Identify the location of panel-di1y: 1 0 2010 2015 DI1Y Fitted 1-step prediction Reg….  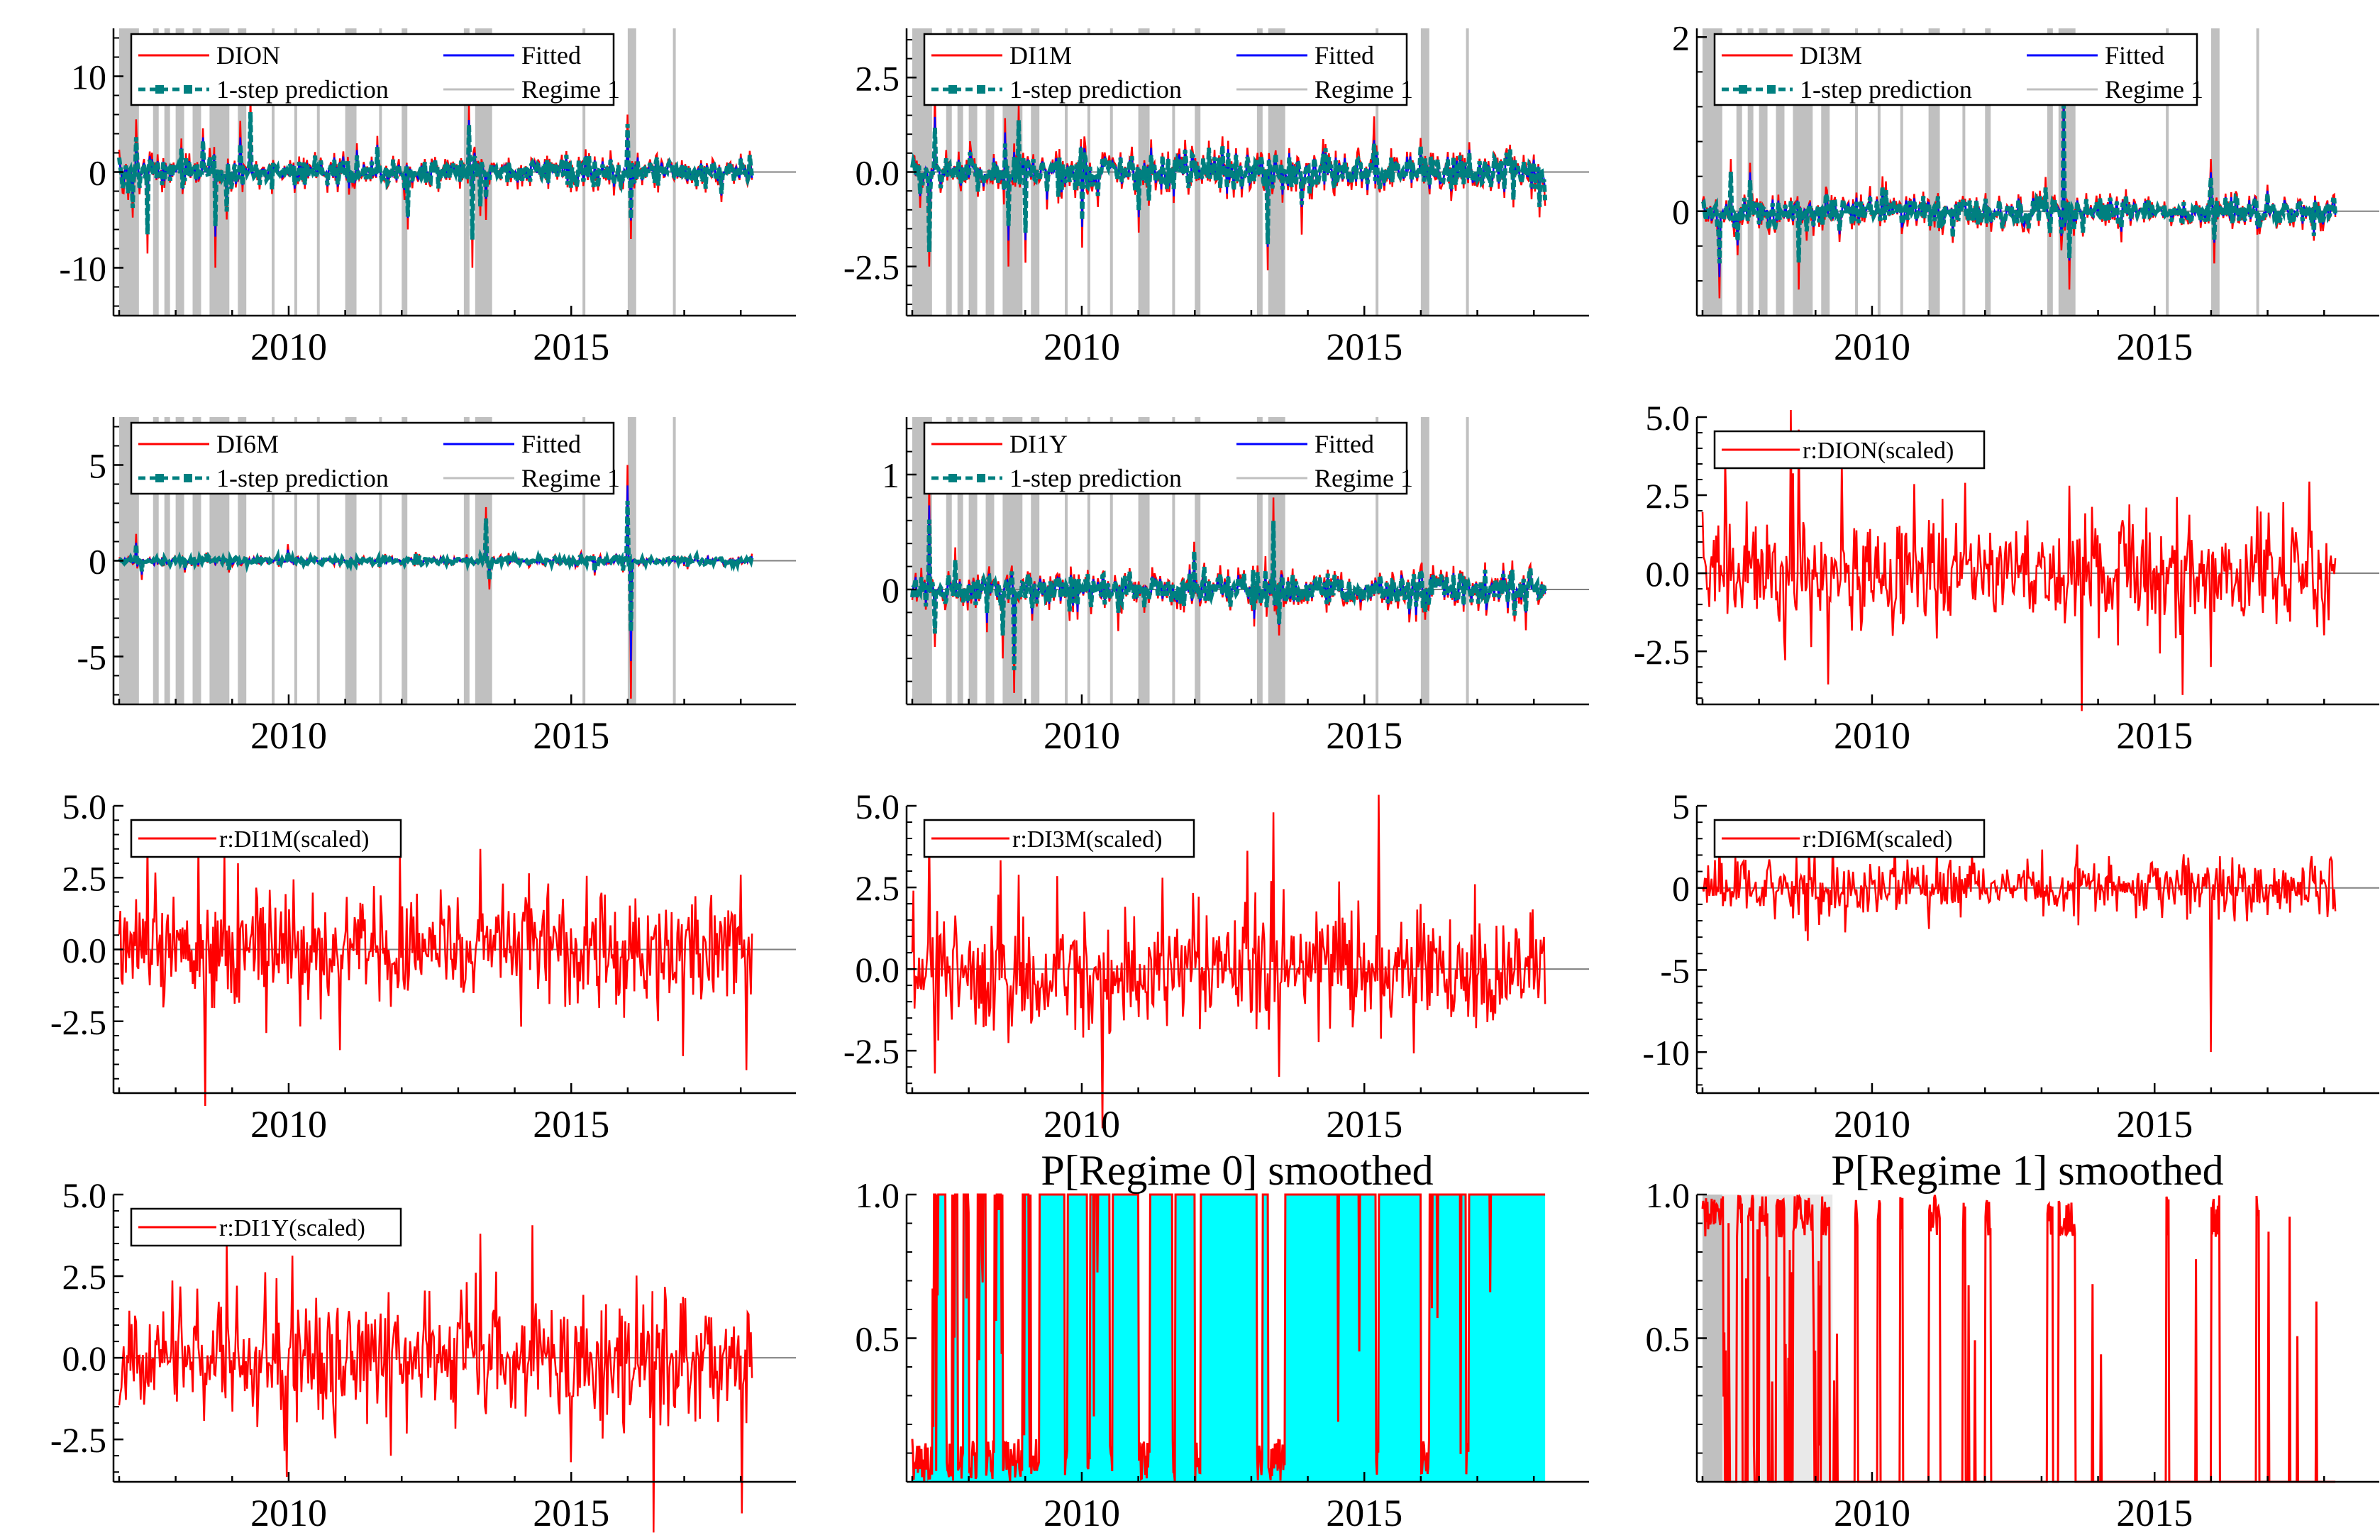
(1236, 587).